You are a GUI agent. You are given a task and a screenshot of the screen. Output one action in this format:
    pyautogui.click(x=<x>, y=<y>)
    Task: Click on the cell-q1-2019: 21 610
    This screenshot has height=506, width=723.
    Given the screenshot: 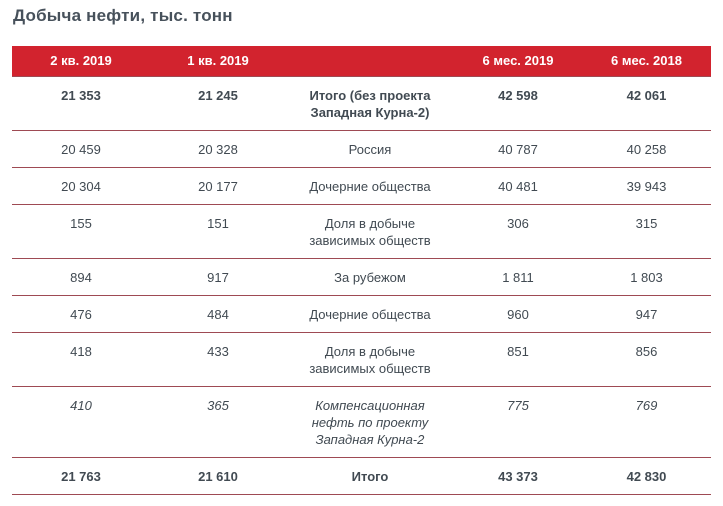 What is the action you would take?
    pyautogui.click(x=218, y=476)
    